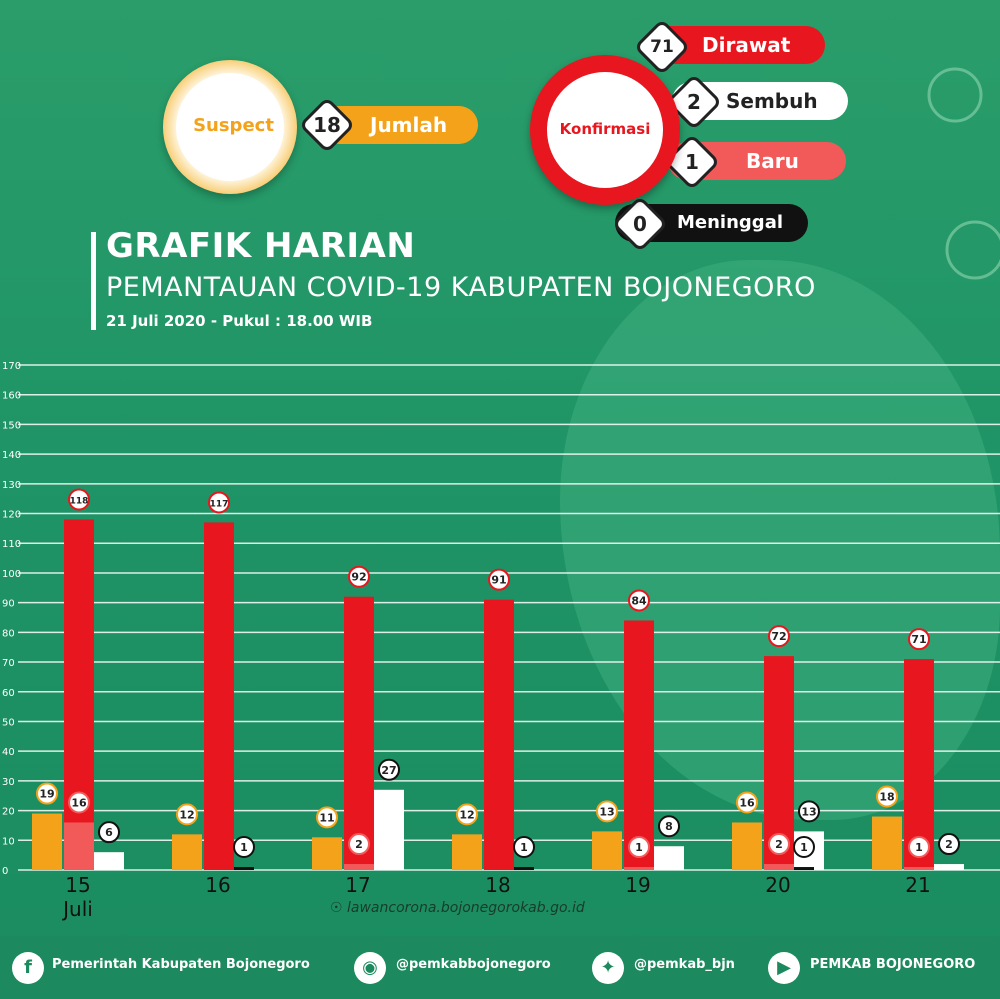 The image size is (1000, 999). I want to click on data-label: 8, so click(669, 826).